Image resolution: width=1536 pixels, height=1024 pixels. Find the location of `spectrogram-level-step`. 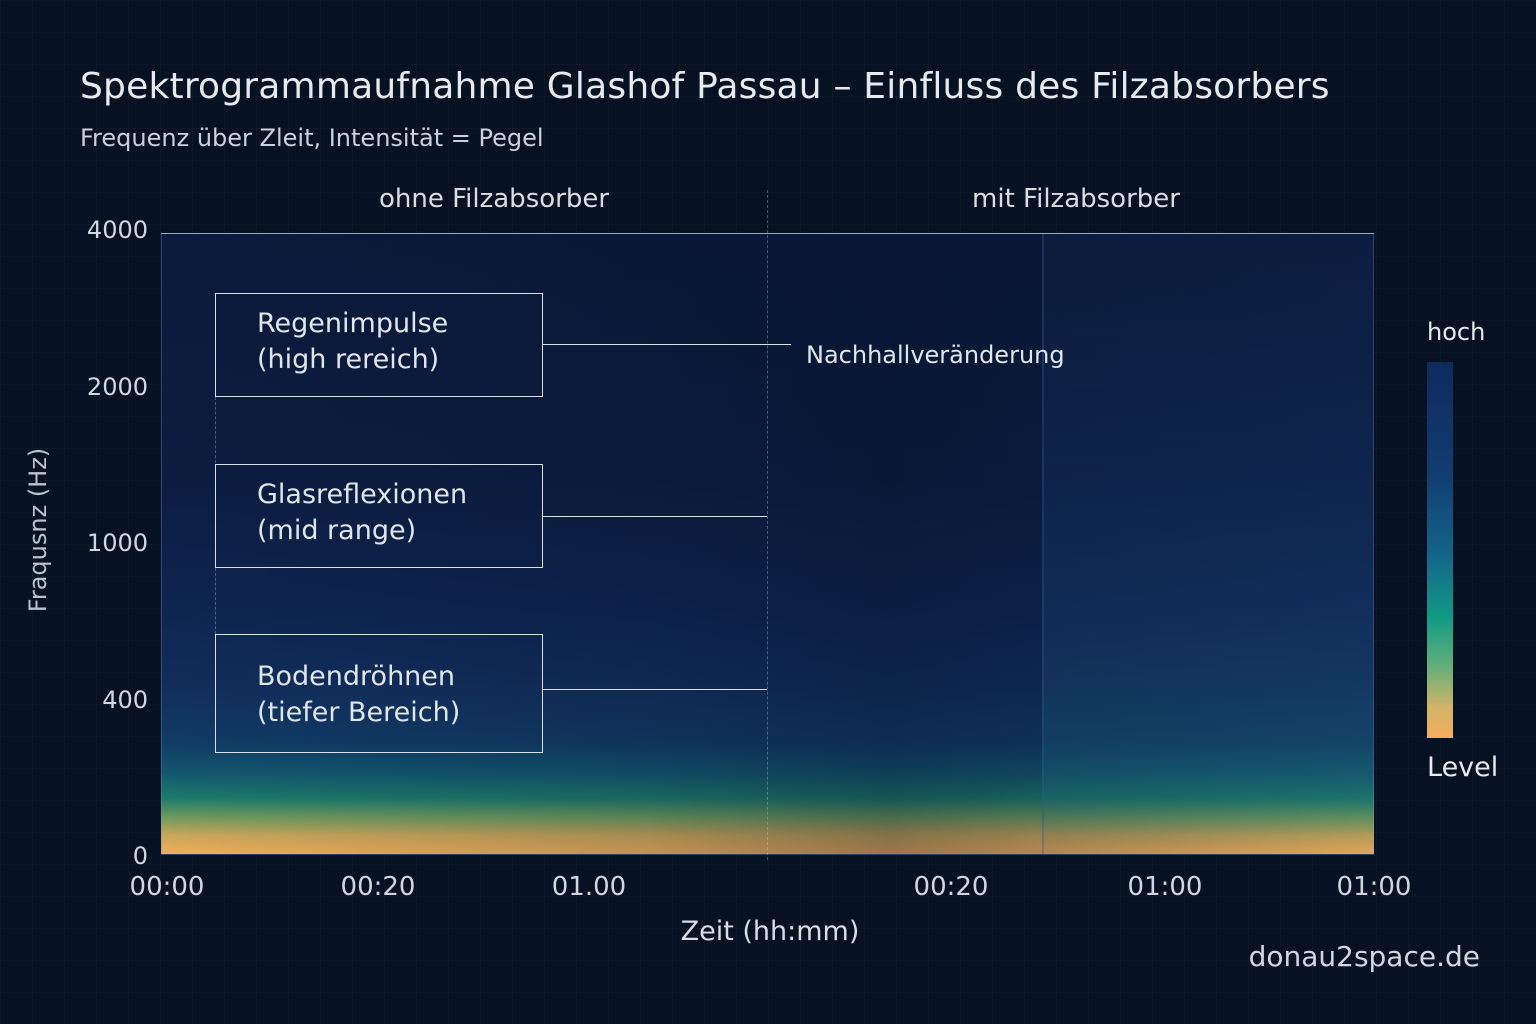

spectrogram-level-step is located at coordinates (1207, 544).